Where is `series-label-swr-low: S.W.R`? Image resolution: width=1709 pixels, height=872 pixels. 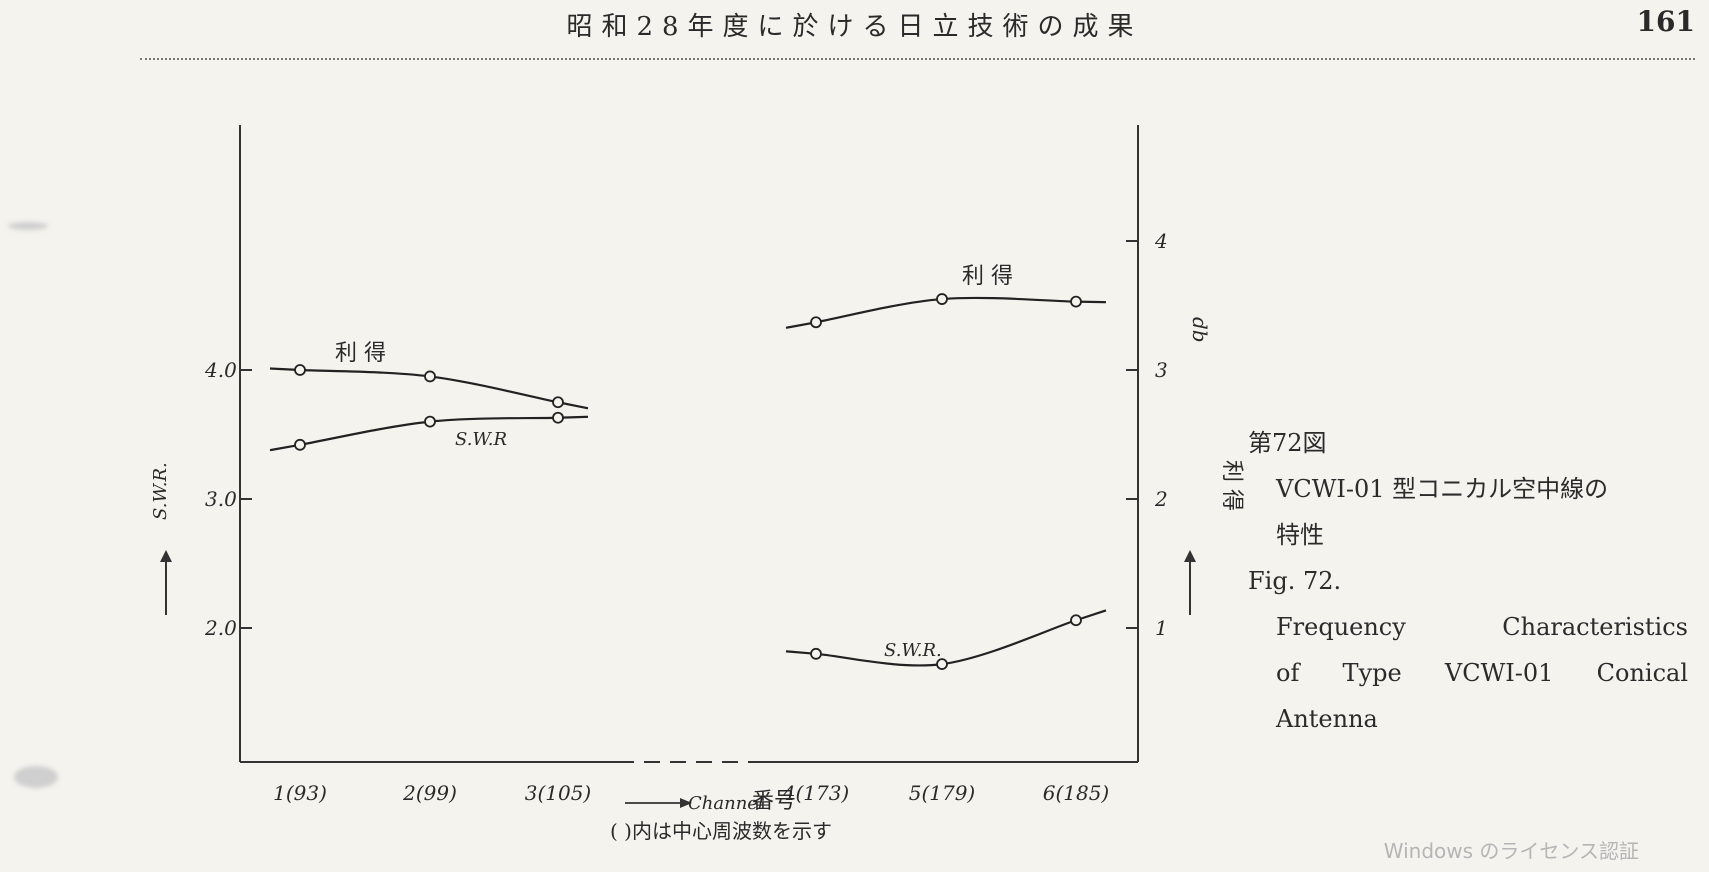 series-label-swr-low: S.W.R is located at coordinates (481, 439).